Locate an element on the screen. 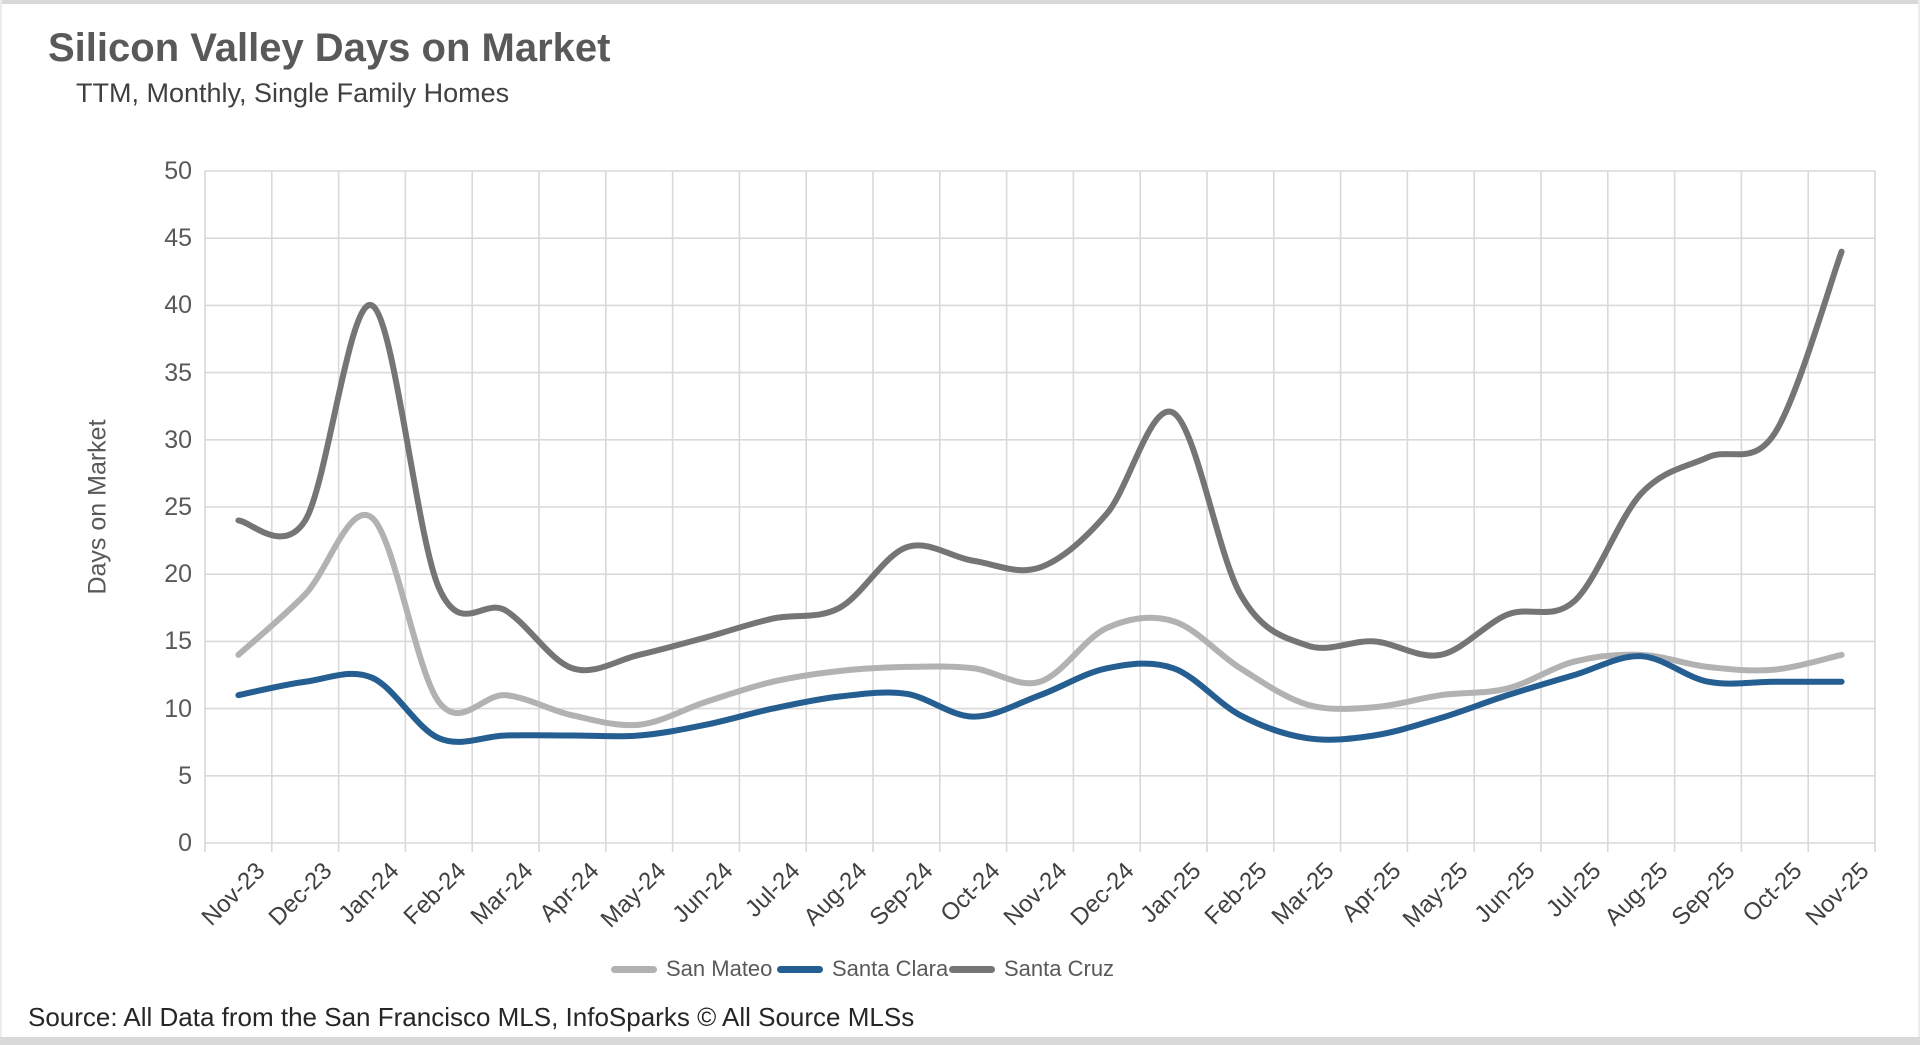 This screenshot has width=1920, height=1045. y-tick-label-15: 15 is located at coordinates (178, 641).